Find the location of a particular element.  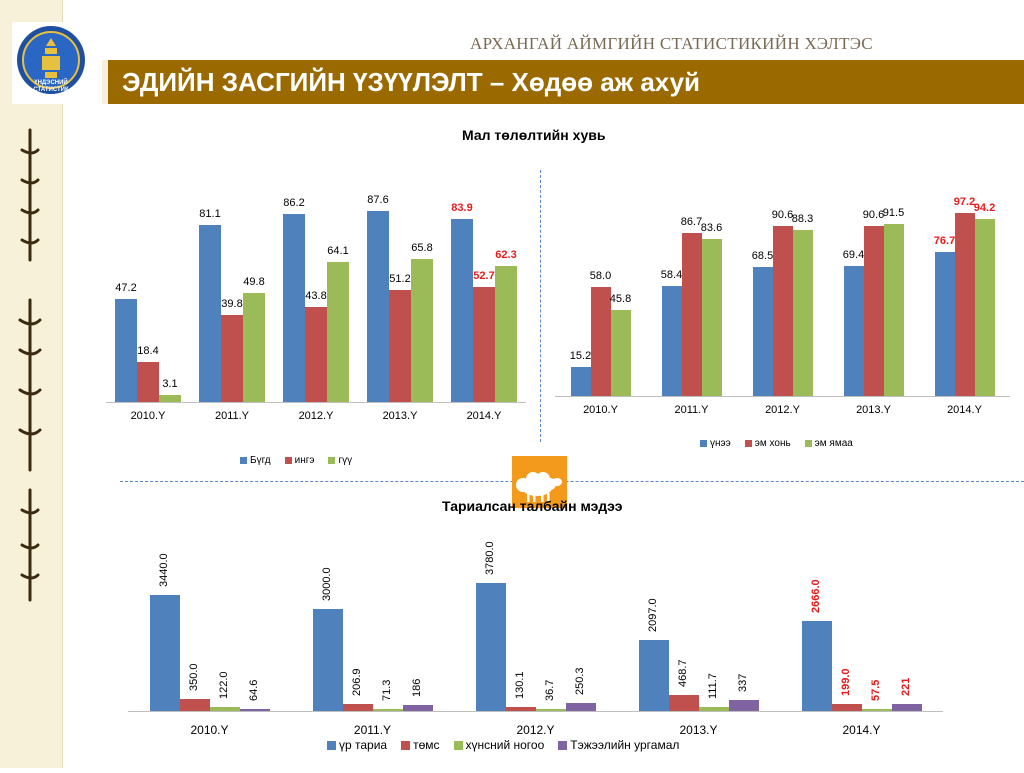

data-label-0-0-0: 47.2 is located at coordinates (126, 288).